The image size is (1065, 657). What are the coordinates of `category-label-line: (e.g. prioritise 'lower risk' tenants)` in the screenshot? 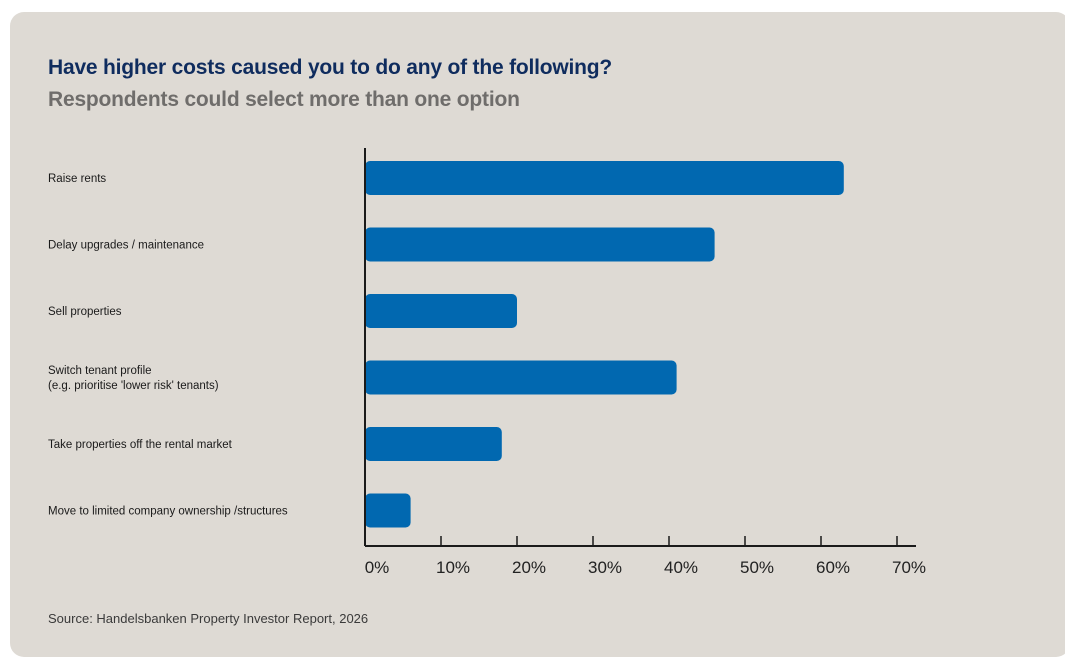 It's located at (133, 386).